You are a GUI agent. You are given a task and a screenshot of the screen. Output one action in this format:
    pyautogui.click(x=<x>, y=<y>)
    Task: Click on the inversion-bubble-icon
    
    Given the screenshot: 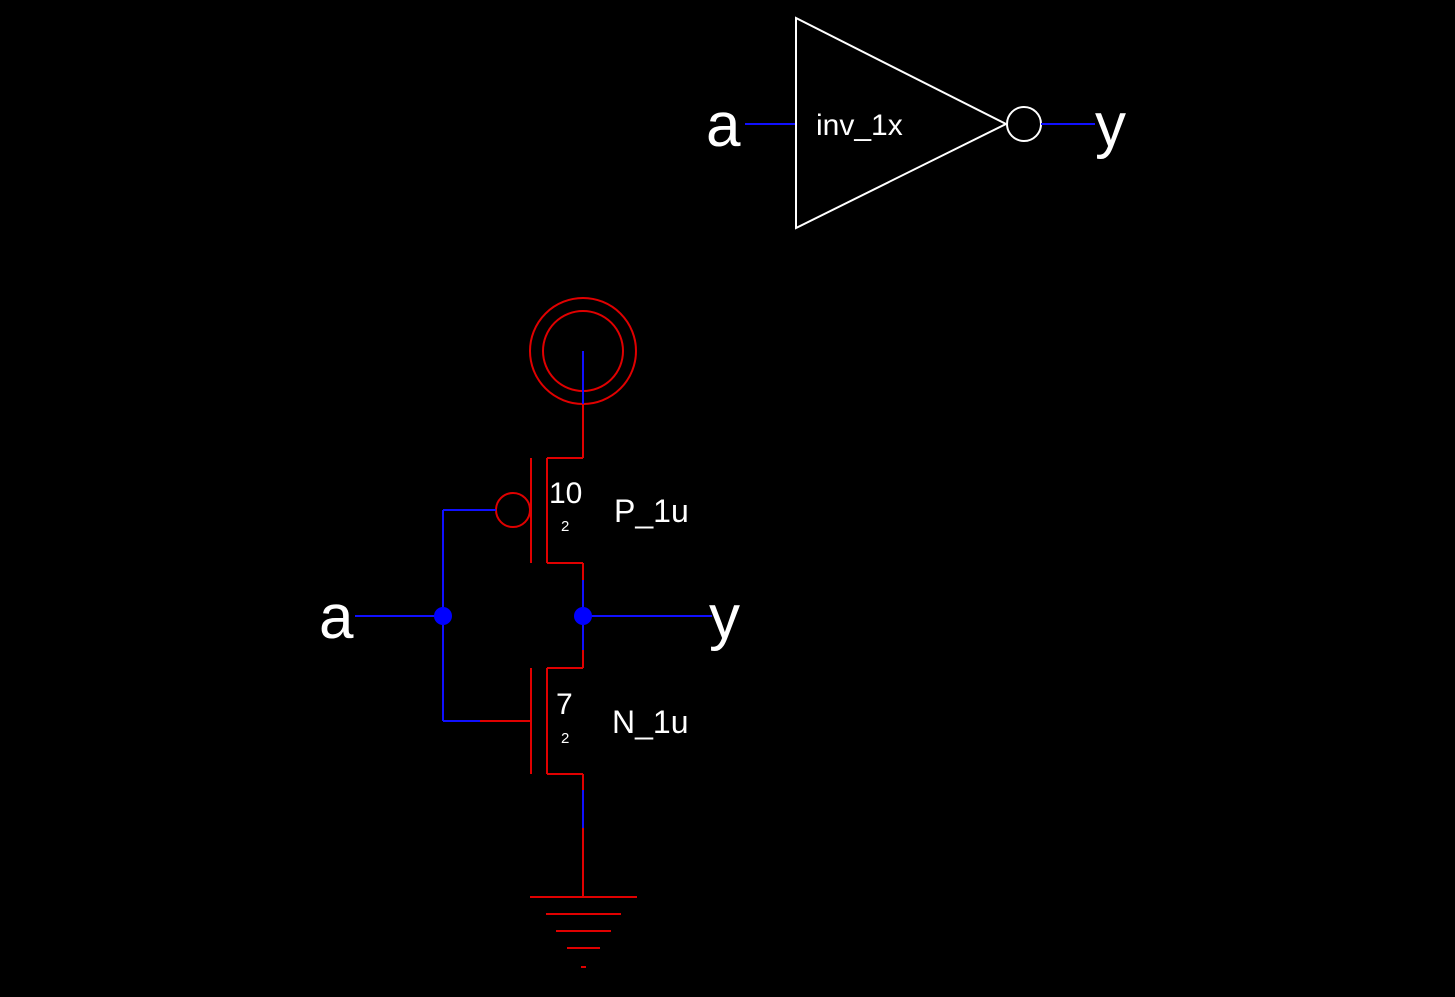 What is the action you would take?
    pyautogui.click(x=1024, y=124)
    